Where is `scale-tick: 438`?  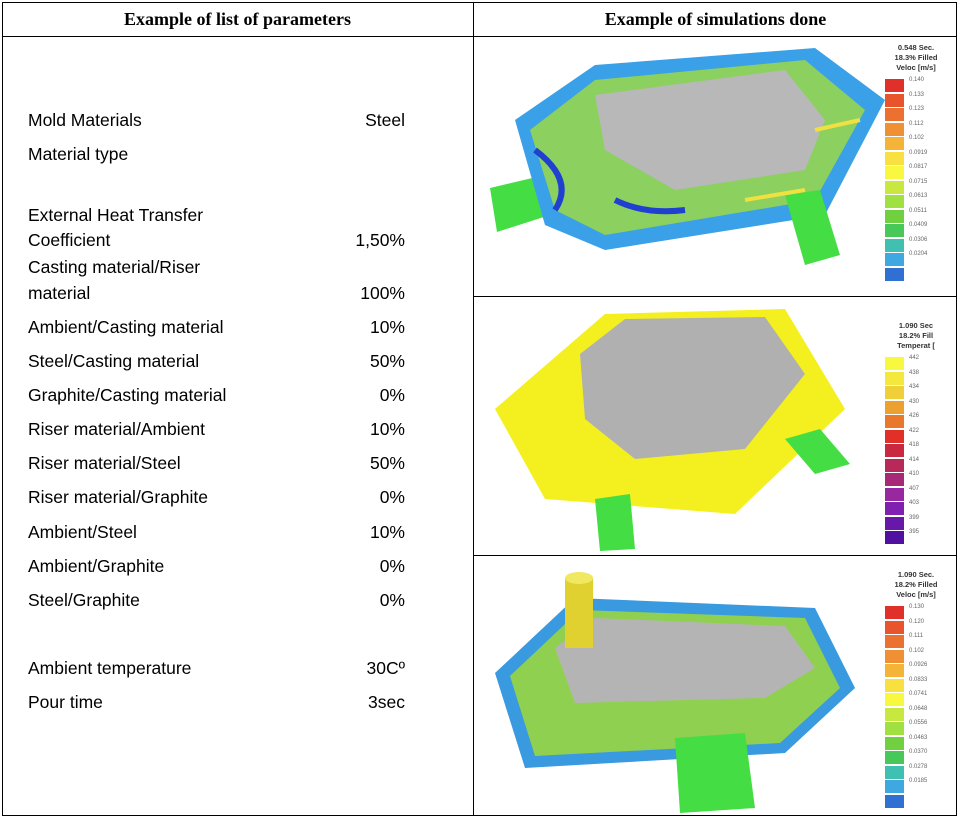
scale-tick: 438 is located at coordinates (914, 372).